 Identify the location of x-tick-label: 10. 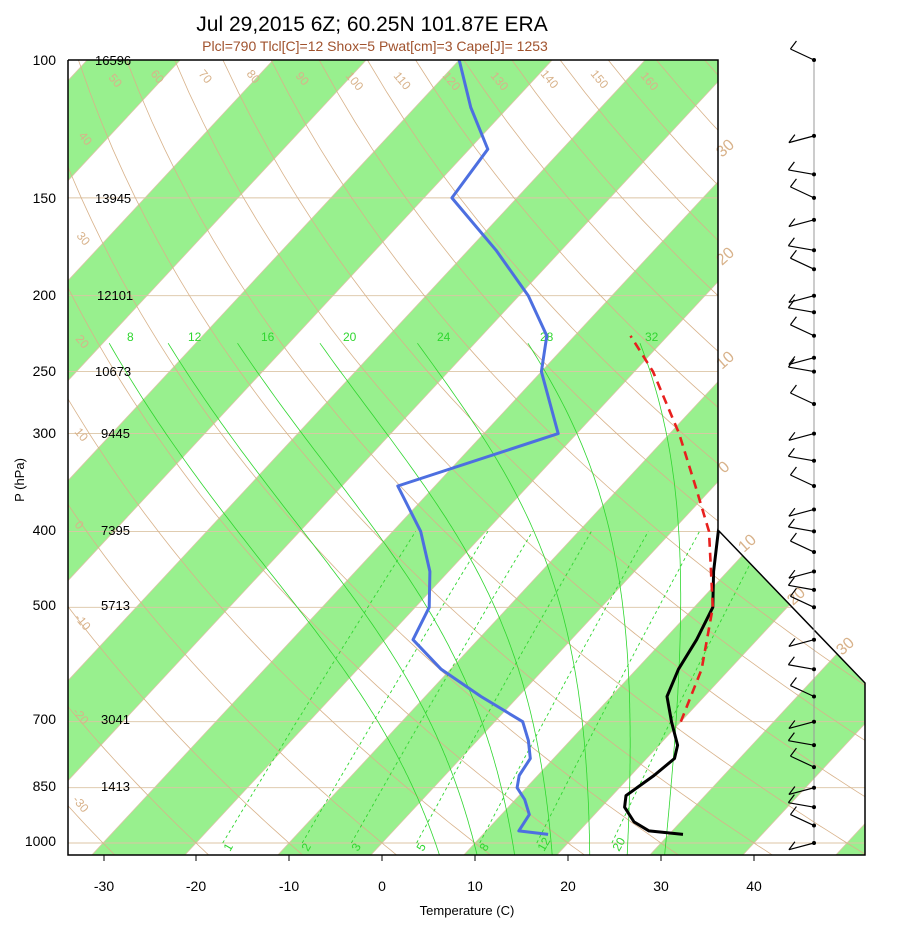
(475, 886).